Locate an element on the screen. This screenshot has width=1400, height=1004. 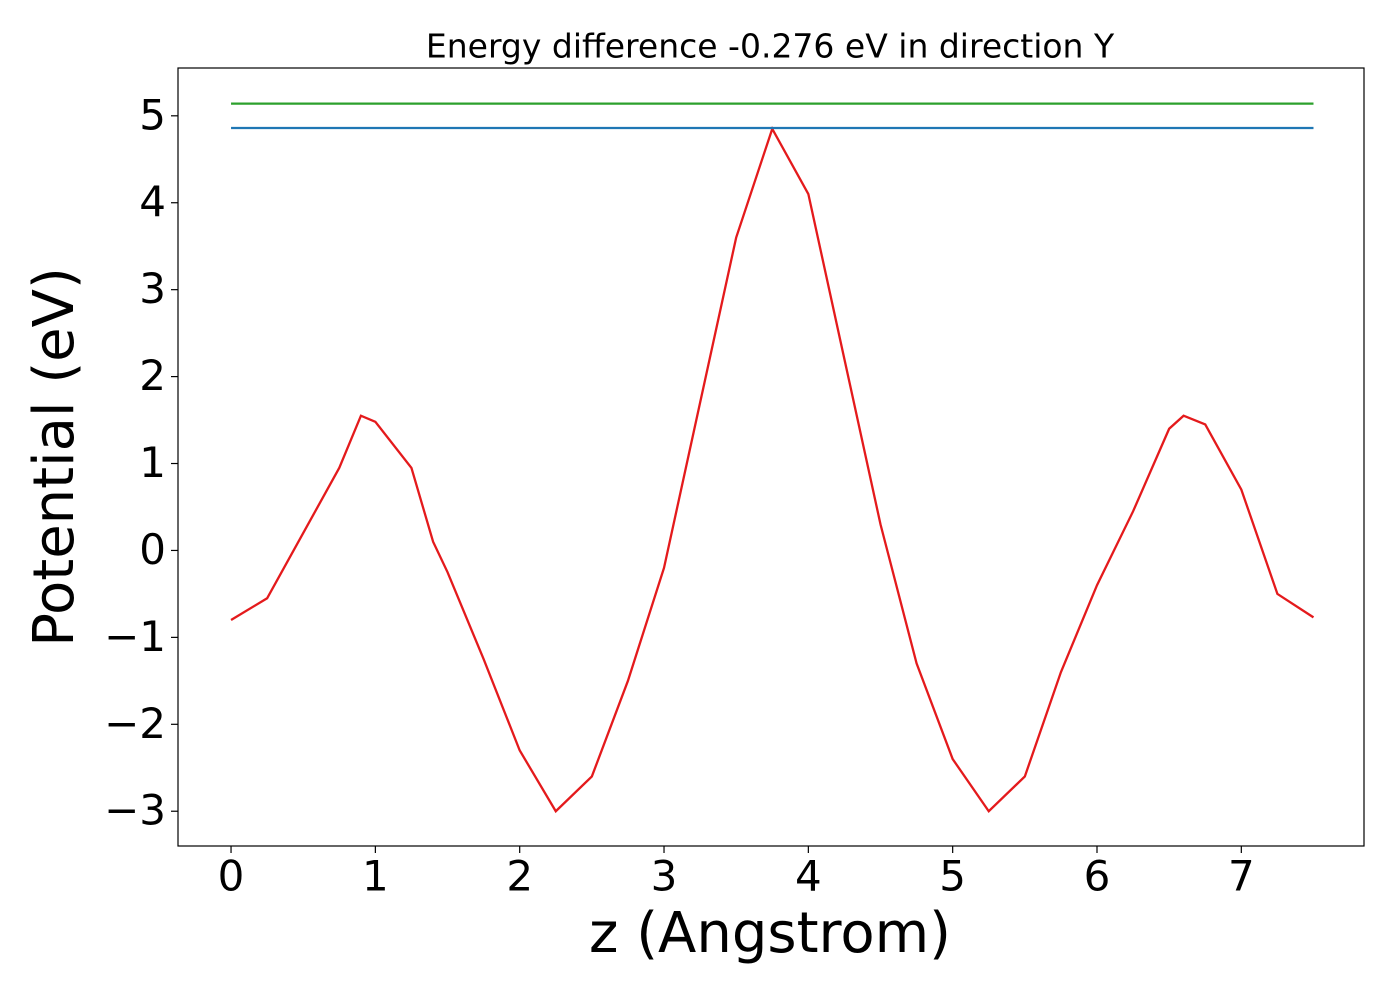
y-tick-label: 0 is located at coordinates (152, 549).